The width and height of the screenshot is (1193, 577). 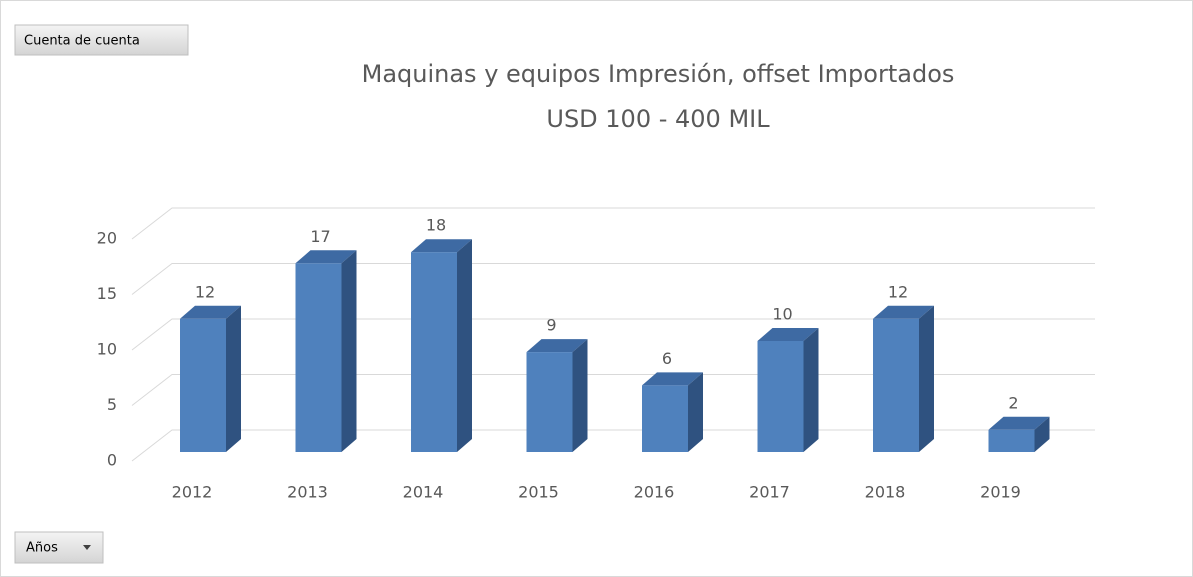 What do you see at coordinates (423, 492) in the screenshot?
I see `x-tick-label: 2014` at bounding box center [423, 492].